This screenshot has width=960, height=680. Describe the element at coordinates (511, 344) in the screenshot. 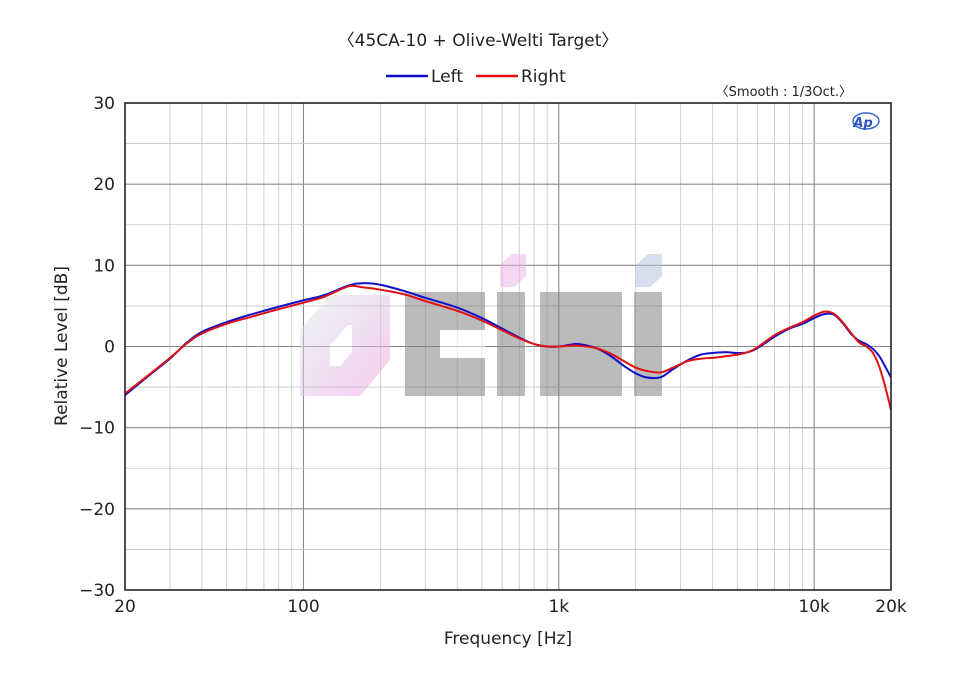

I see `watermark-letter-i1` at that location.